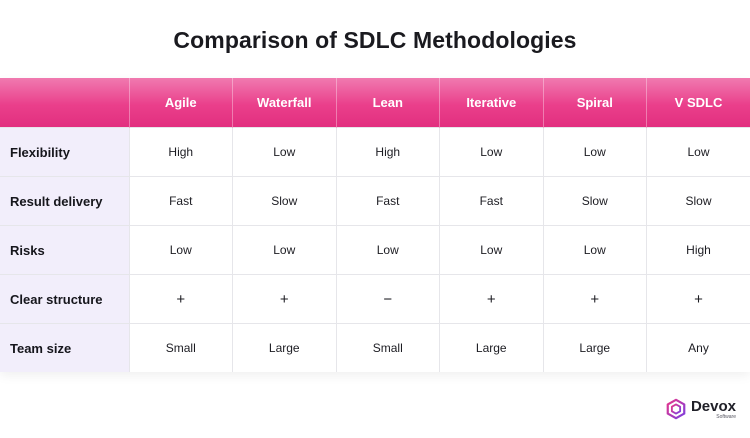 Image resolution: width=750 pixels, height=438 pixels. I want to click on column-header: Spiral, so click(595, 103).